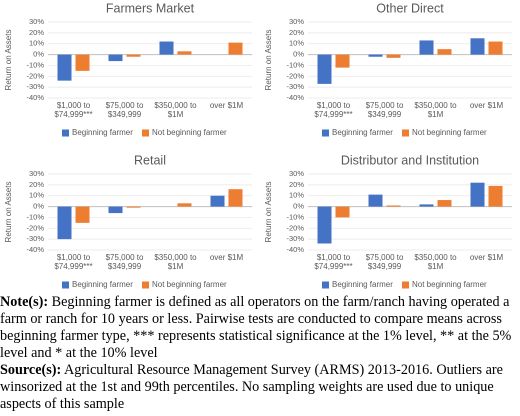 The height and width of the screenshot is (416, 520). What do you see at coordinates (31, 370) in the screenshot?
I see `note-label: Source(s):` at bounding box center [31, 370].